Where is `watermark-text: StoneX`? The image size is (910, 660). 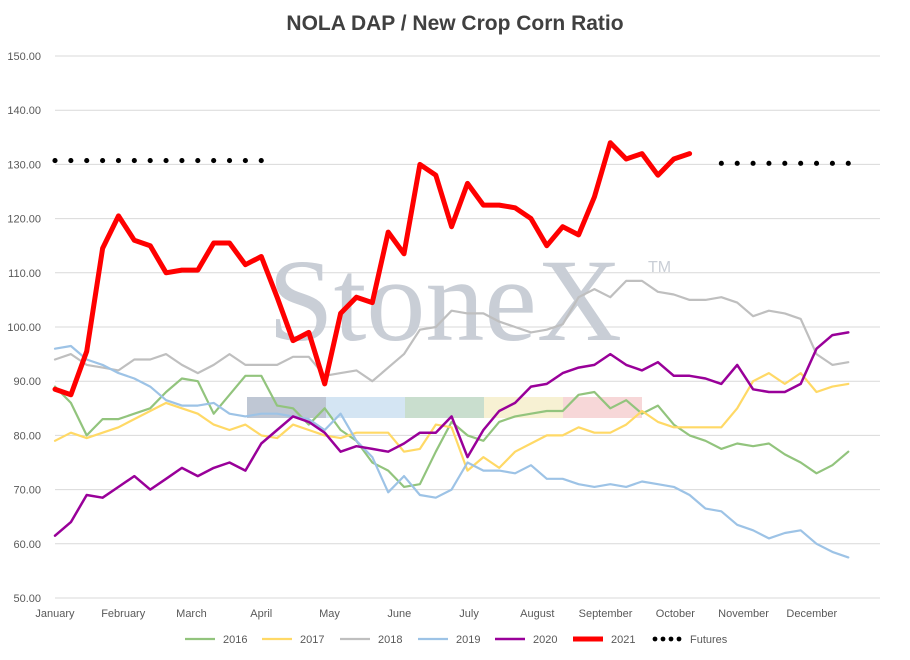
watermark-text: StoneX is located at coordinates (445, 300).